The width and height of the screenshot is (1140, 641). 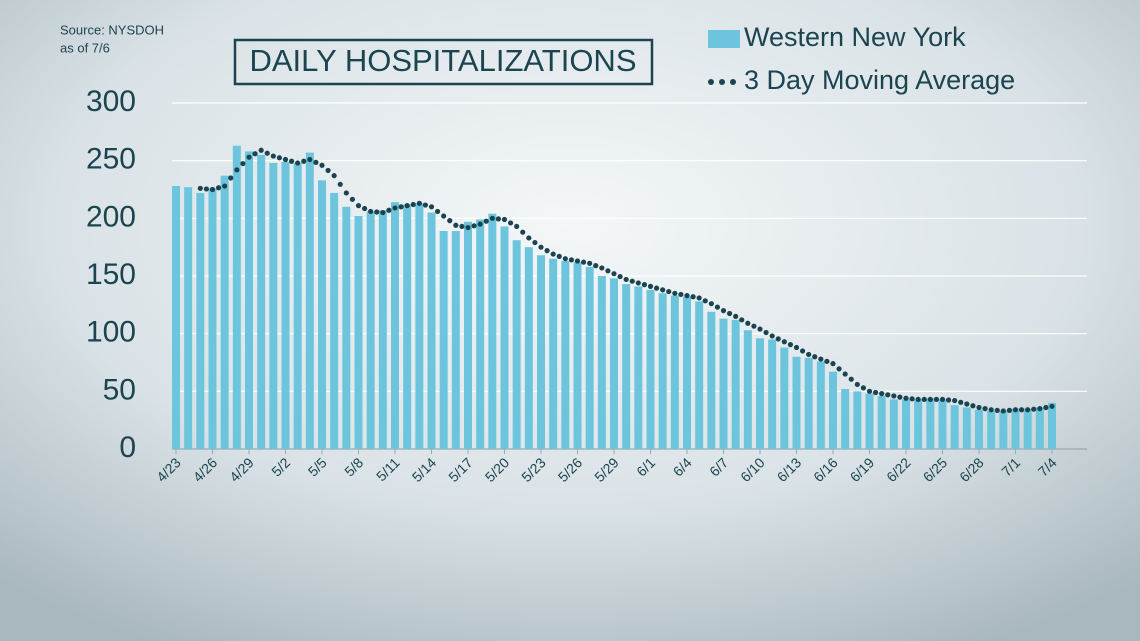 I want to click on legend-swatch, so click(x=724, y=39).